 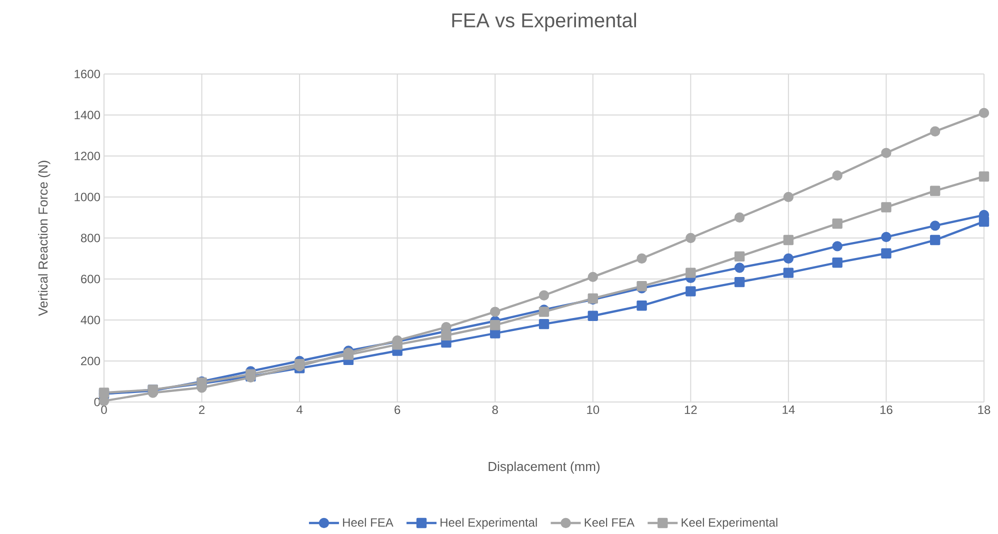 I want to click on legend-label: Keel Experimental, so click(x=730, y=524).